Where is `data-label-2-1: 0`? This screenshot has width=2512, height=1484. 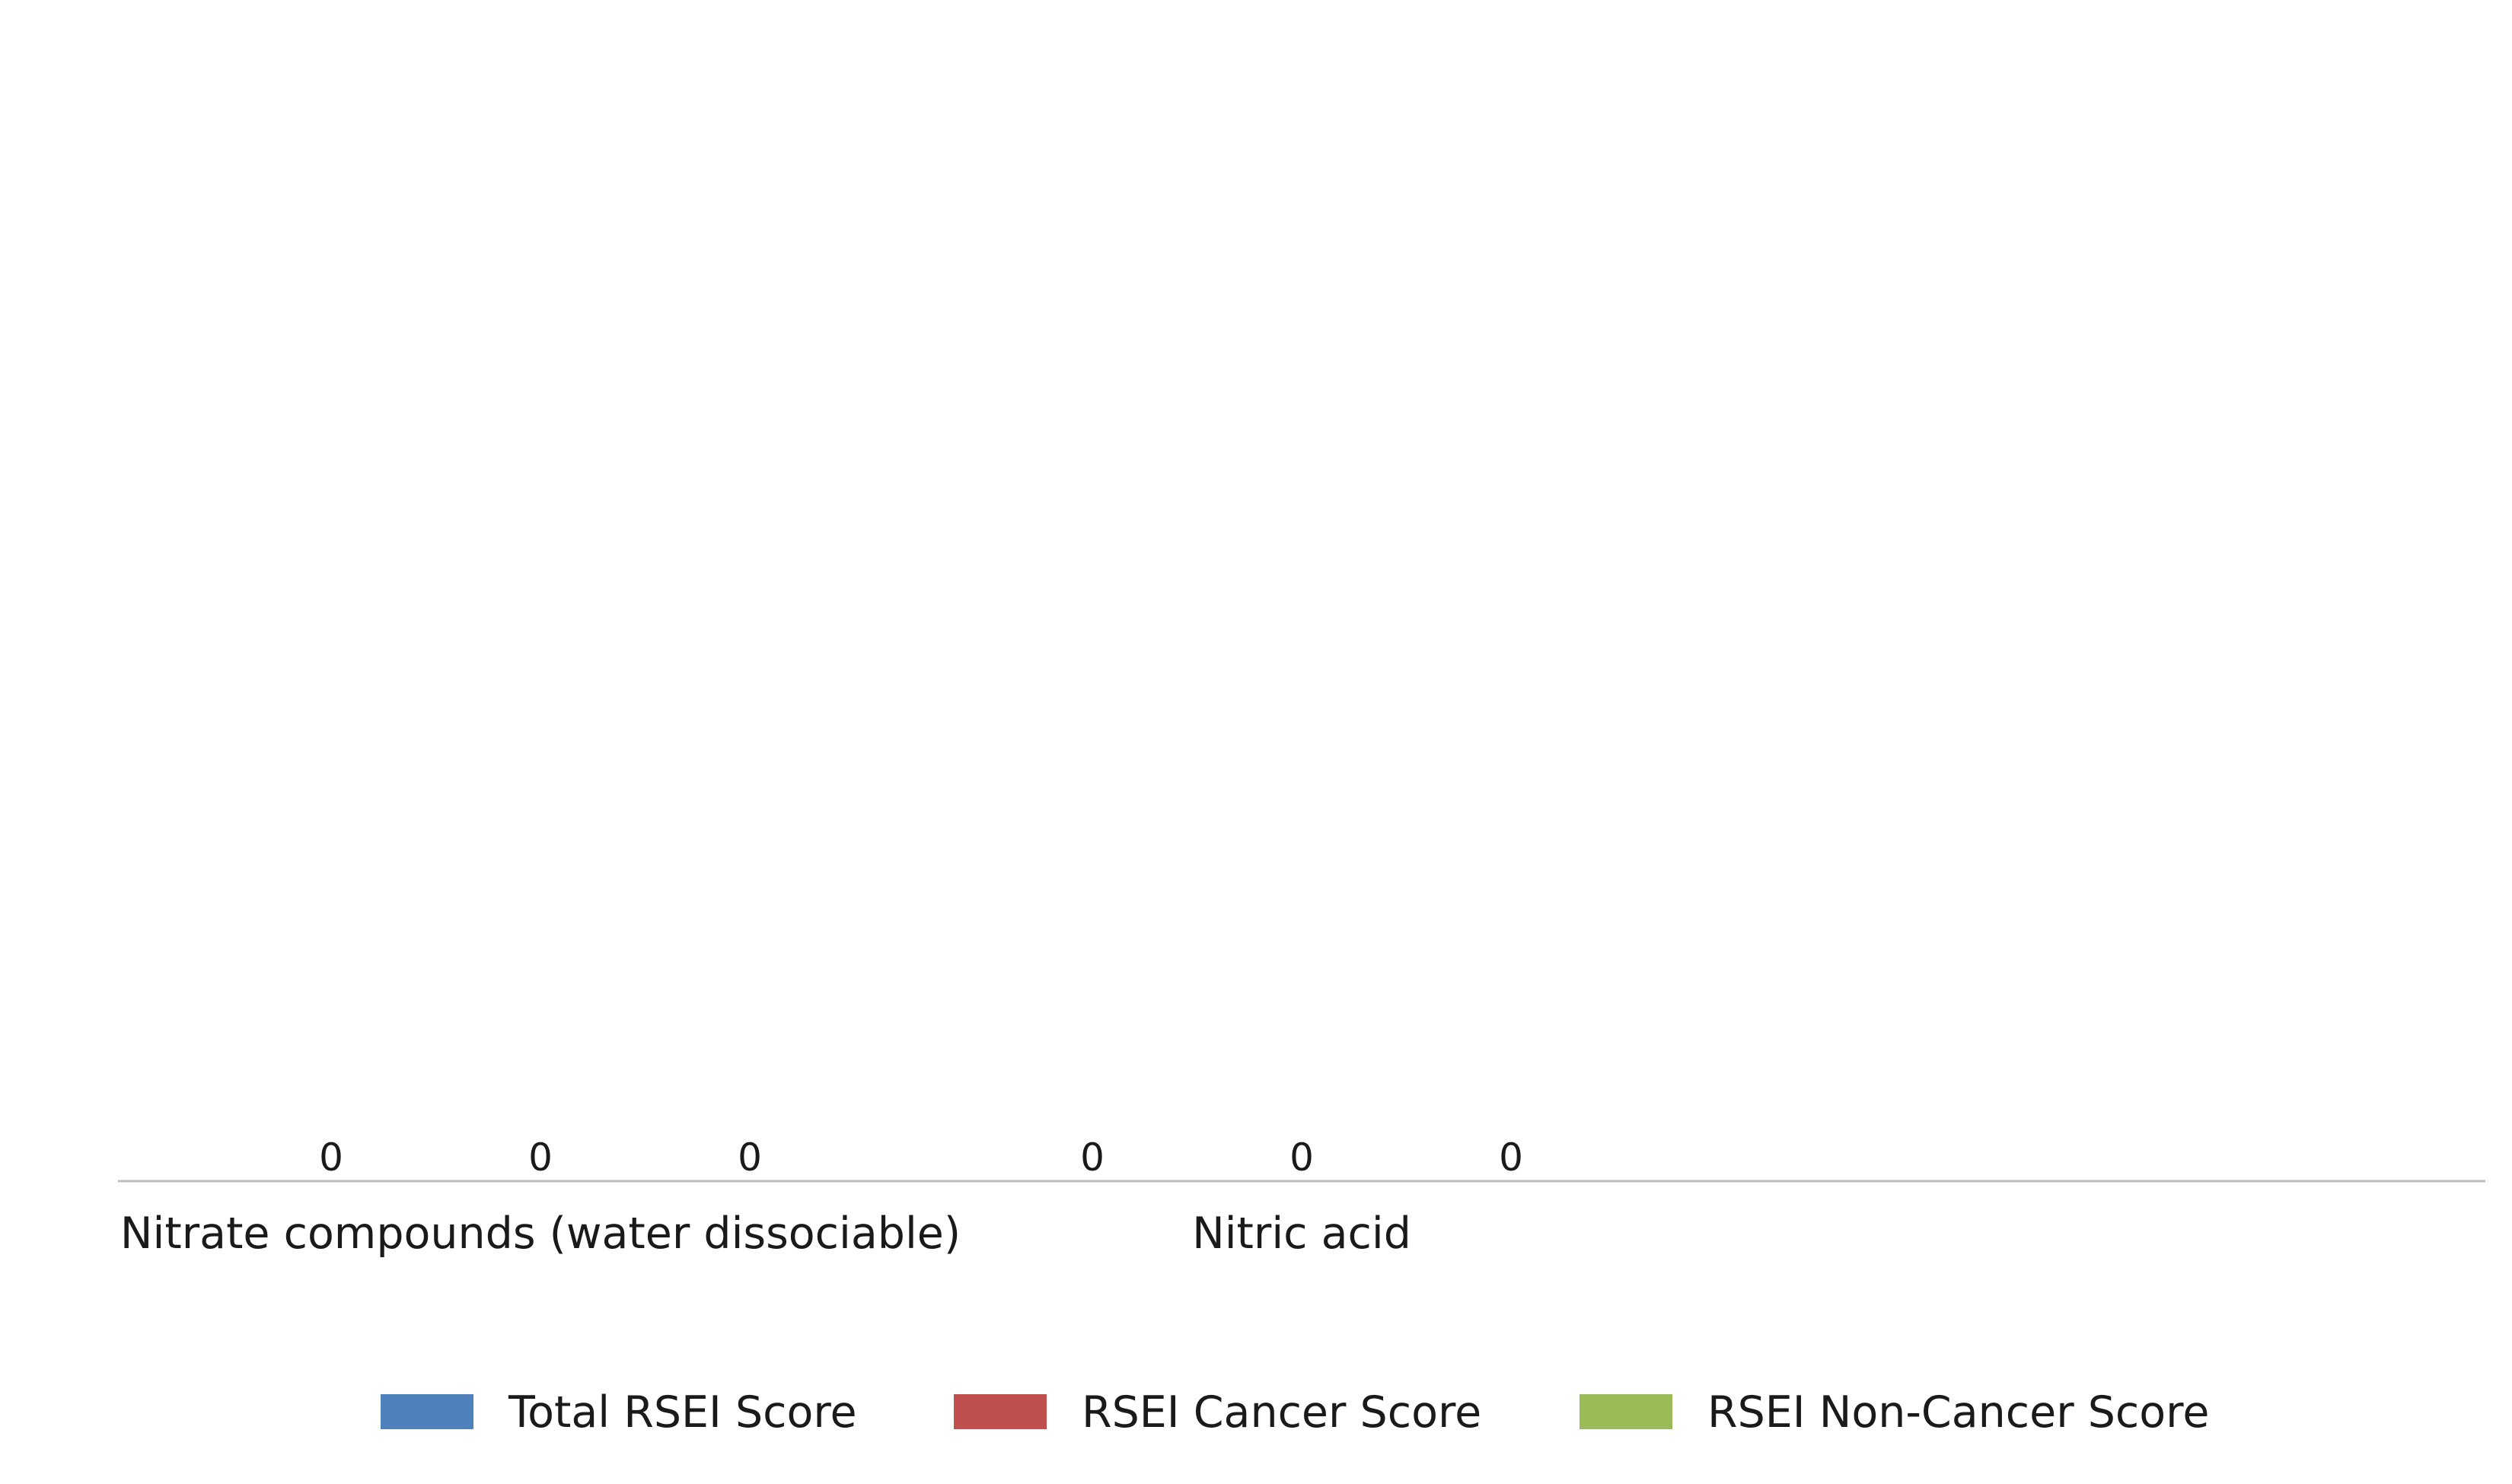 data-label-2-1: 0 is located at coordinates (1511, 1157).